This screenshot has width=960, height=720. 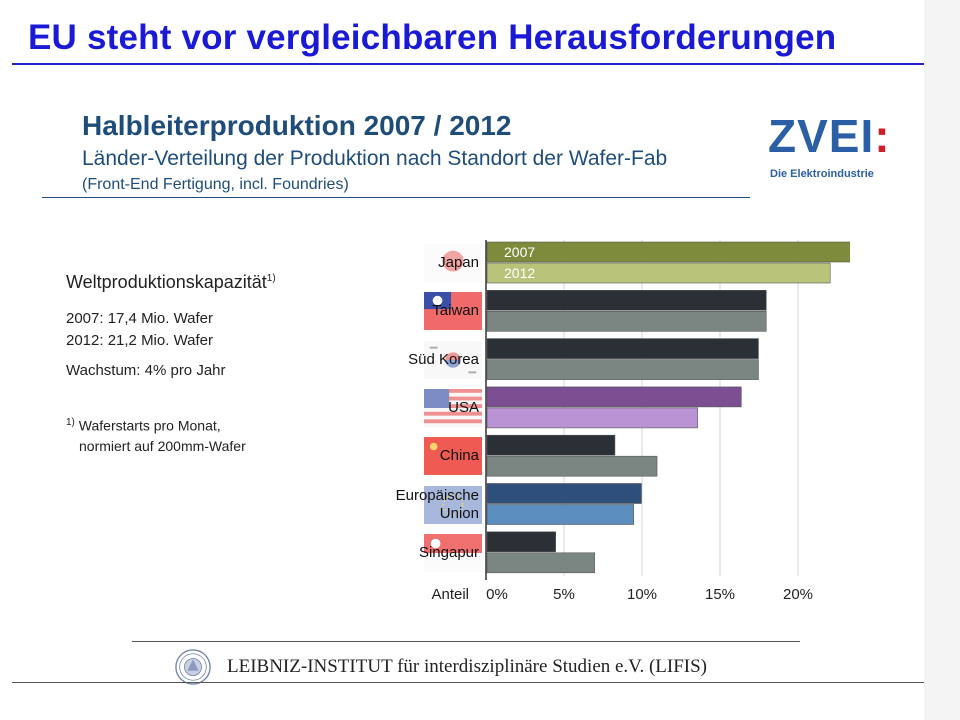 I want to click on capacity-2007: 2007: 17,4 Mio. Wafer, so click(x=140, y=318).